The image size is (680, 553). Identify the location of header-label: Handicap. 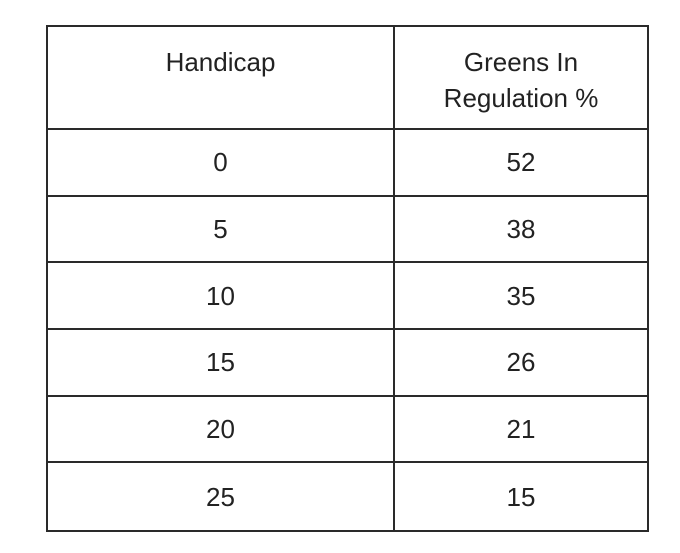
(220, 62).